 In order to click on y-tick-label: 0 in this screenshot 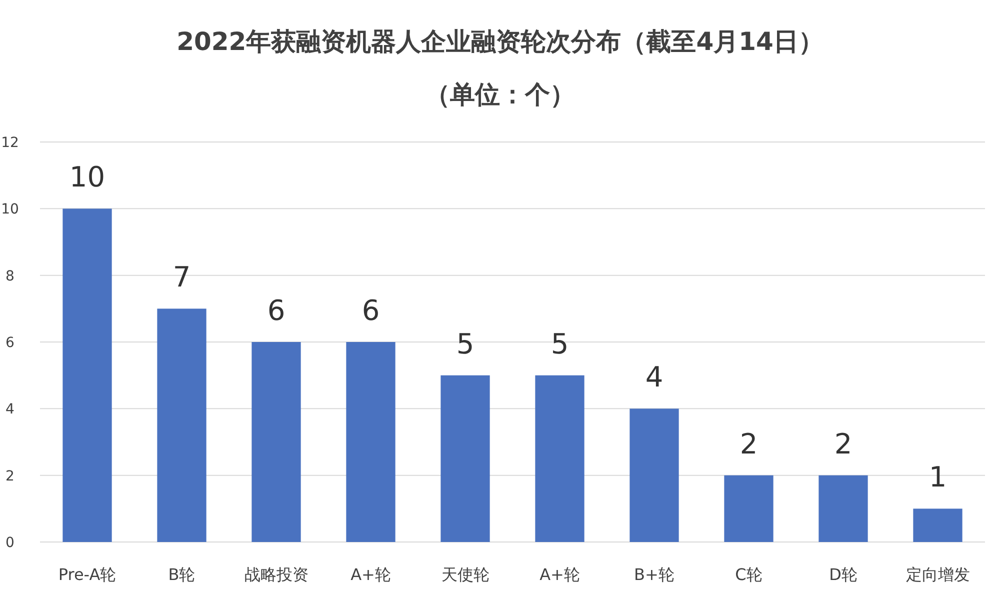, I will do `click(10, 543)`.